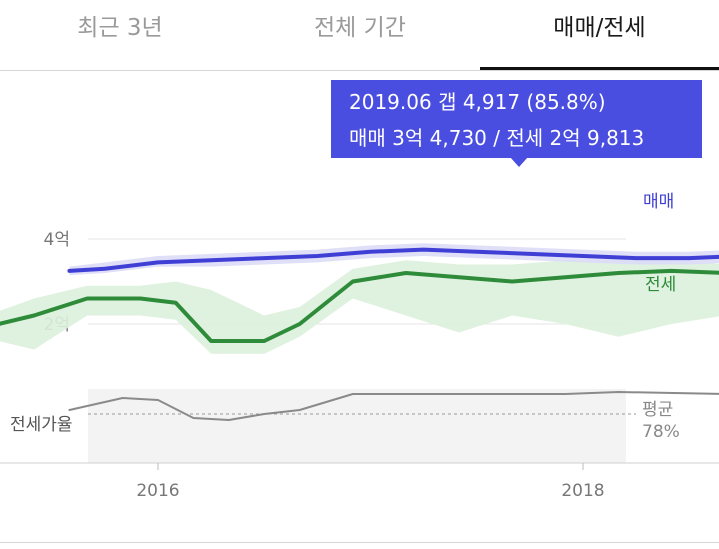 The image size is (719, 549). Describe the element at coordinates (57, 240) in the screenshot. I see `y-tick-label: 4억` at that location.